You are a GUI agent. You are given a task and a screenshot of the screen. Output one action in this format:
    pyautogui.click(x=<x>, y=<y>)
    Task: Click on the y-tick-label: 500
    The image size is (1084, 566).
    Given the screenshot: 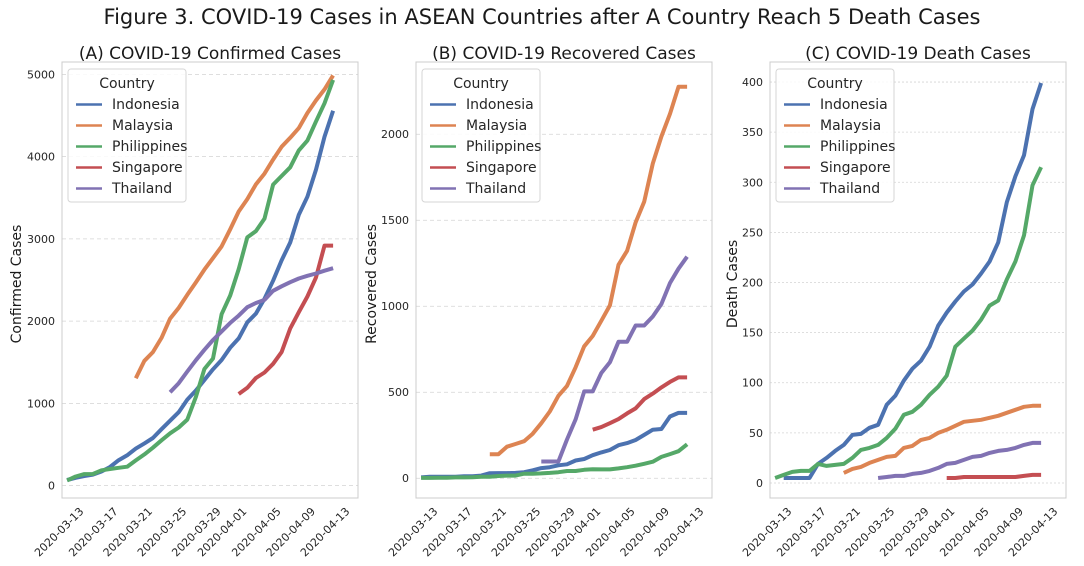 What is the action you would take?
    pyautogui.click(x=398, y=392)
    